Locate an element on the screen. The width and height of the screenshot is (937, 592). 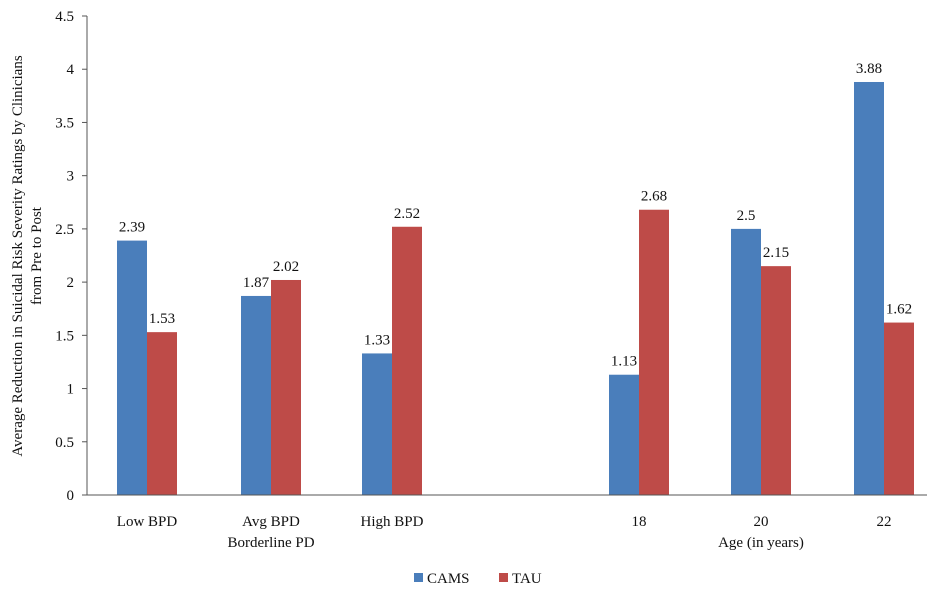
data-label: 2.02 is located at coordinates (286, 267).